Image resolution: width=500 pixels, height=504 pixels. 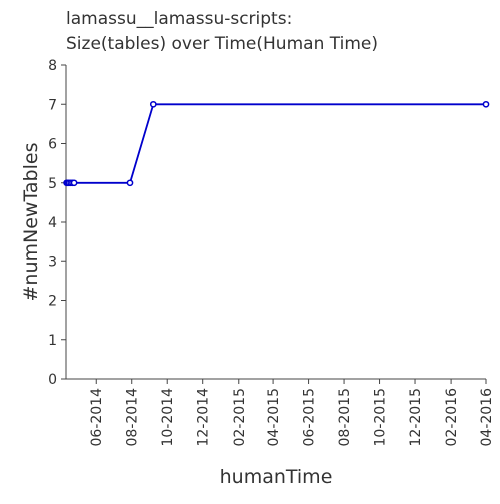 What do you see at coordinates (204, 417) in the screenshot?
I see `x-tick-label: 12-2014` at bounding box center [204, 417].